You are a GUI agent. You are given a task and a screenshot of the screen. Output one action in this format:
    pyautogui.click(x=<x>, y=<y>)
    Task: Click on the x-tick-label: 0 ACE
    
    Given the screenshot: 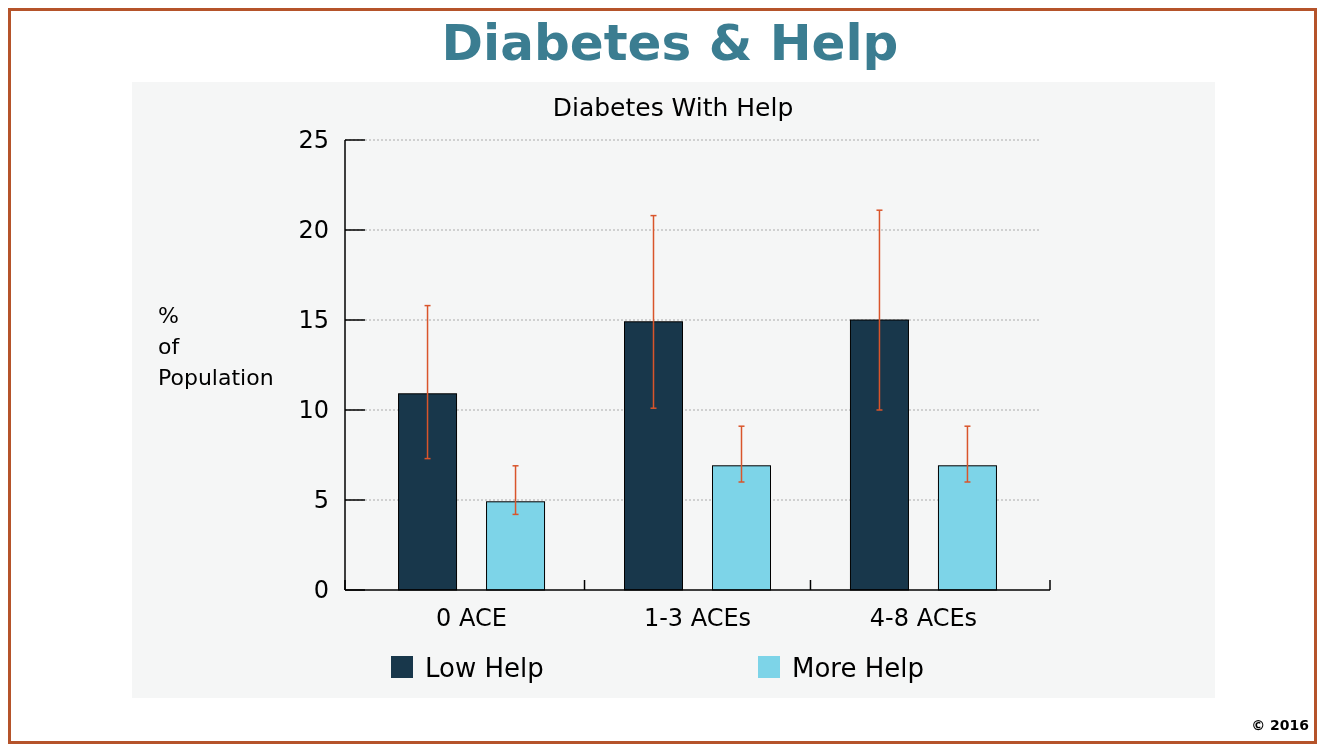 What is the action you would take?
    pyautogui.click(x=471, y=618)
    